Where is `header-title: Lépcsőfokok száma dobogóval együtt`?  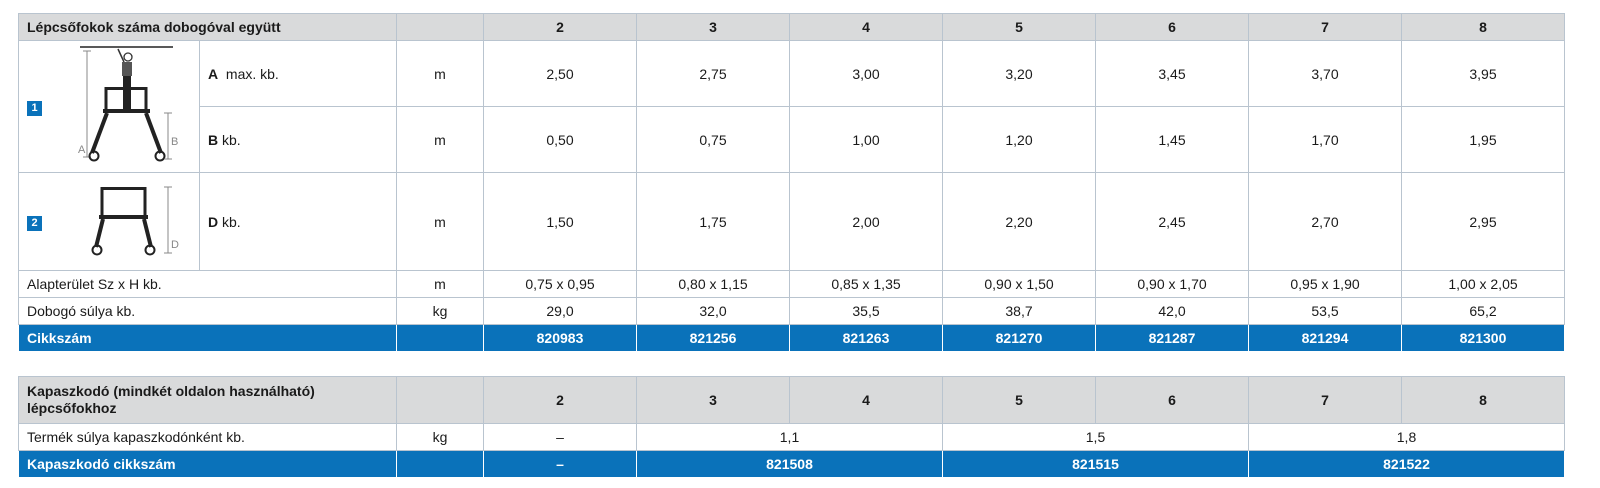
header-title: Lépcsőfokok száma dobogóval együtt is located at coordinates (207, 27).